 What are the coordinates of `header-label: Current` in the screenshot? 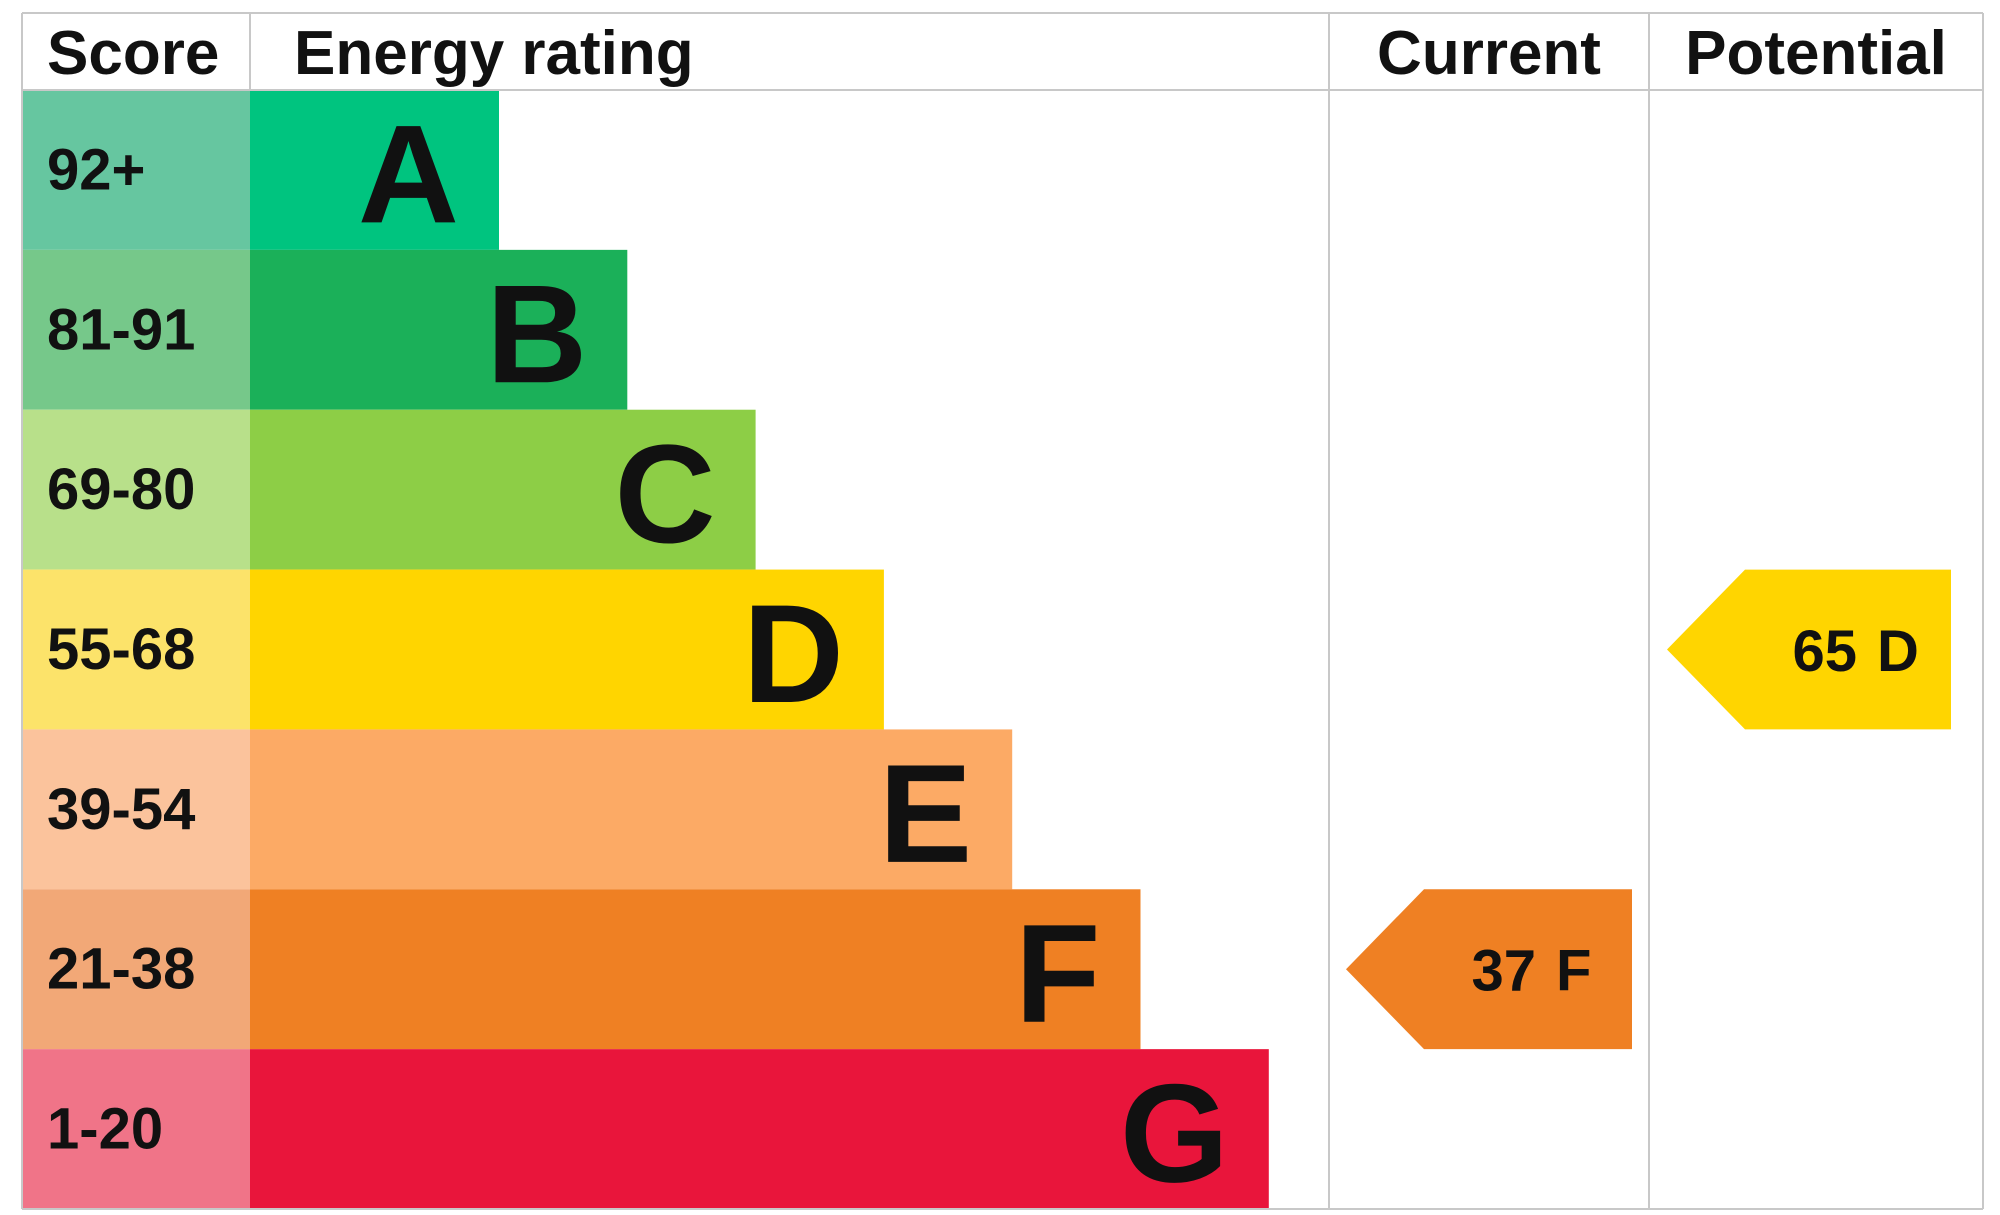 It's located at (1489, 53).